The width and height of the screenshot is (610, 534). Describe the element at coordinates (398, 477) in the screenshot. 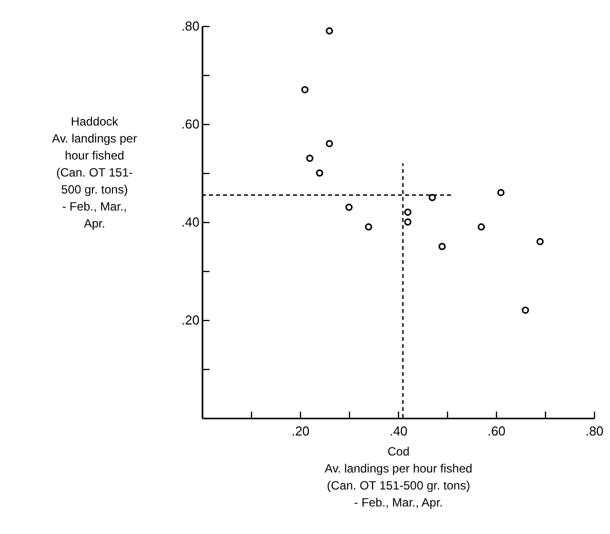

I see `x-axis-title: Cod Av. landings per hour fished (Can. OT 151-500 gr. tons) - Feb., Mar., Apr.` at that location.